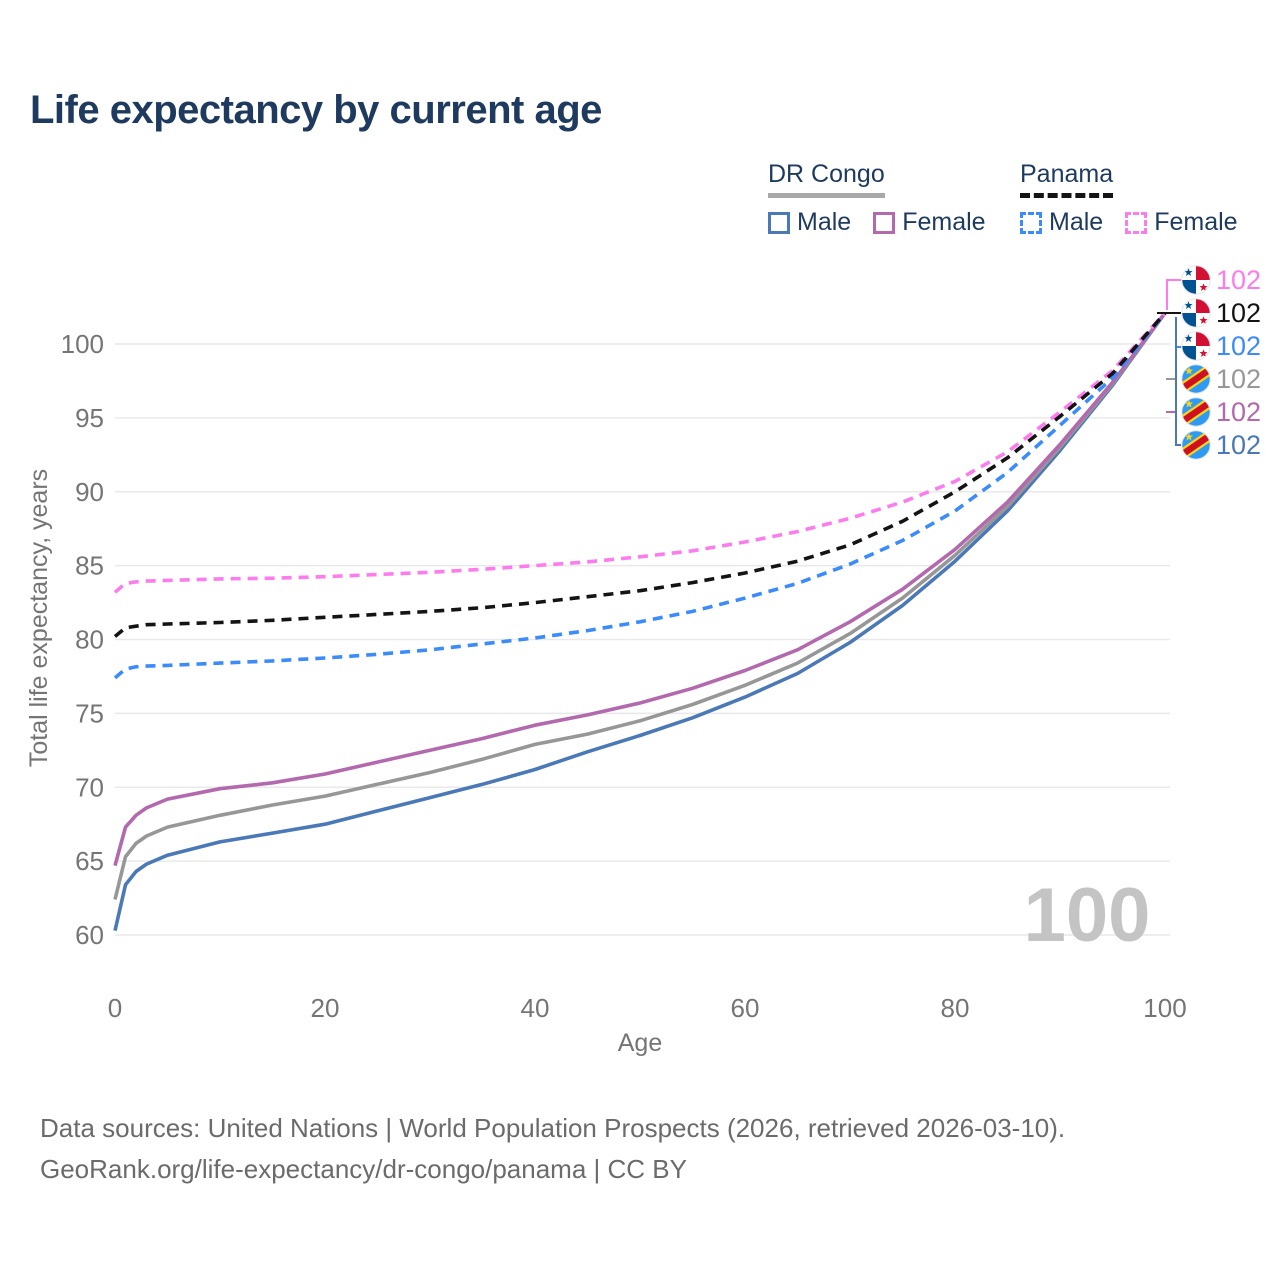  Describe the element at coordinates (89, 566) in the screenshot. I see `y-tick-label: 85` at that location.